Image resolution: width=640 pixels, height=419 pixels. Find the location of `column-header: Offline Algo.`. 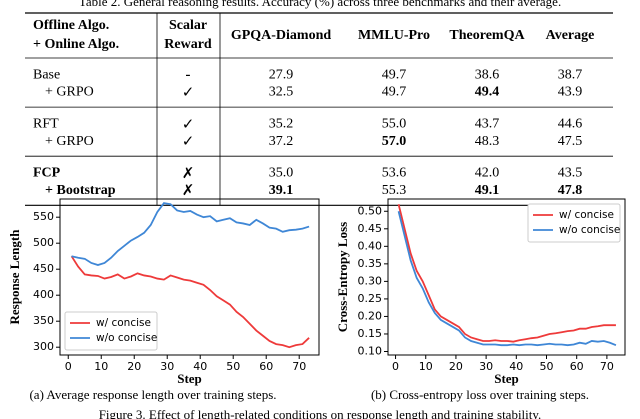

column-header: Offline Algo. is located at coordinates (71, 25).